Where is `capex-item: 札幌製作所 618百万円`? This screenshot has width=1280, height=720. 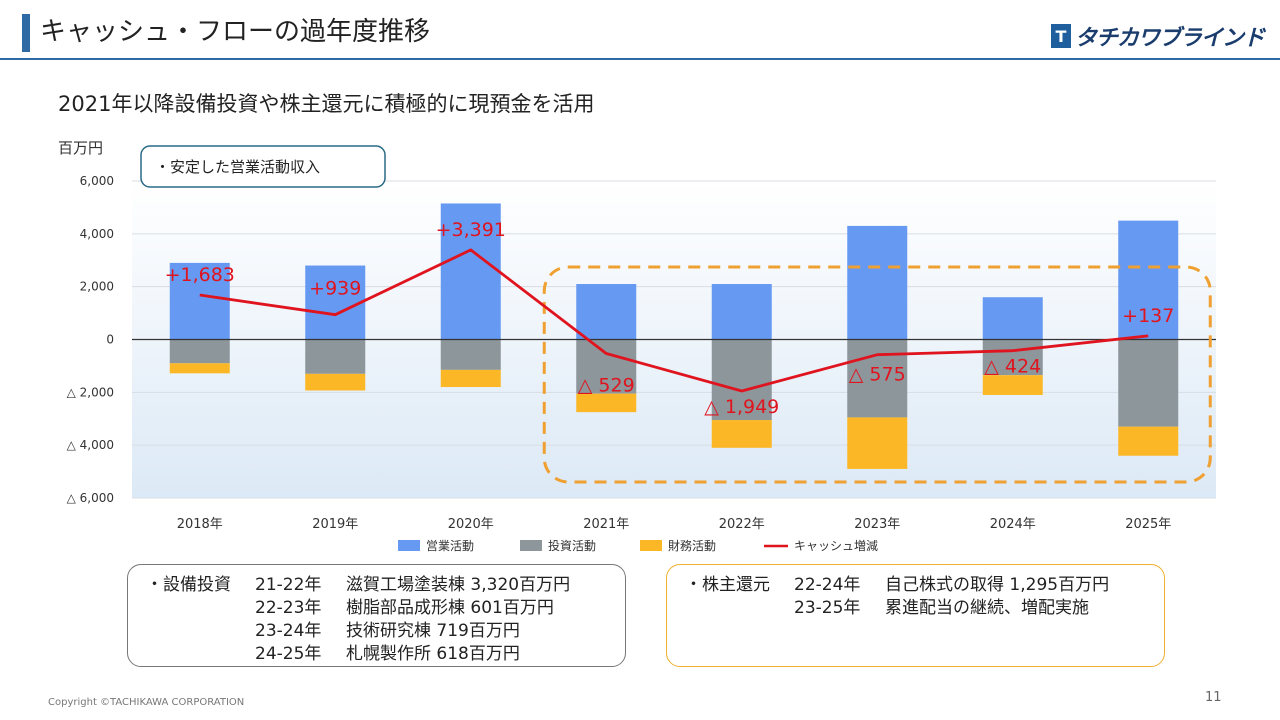
capex-item: 札幌製作所 618百万円 is located at coordinates (433, 654).